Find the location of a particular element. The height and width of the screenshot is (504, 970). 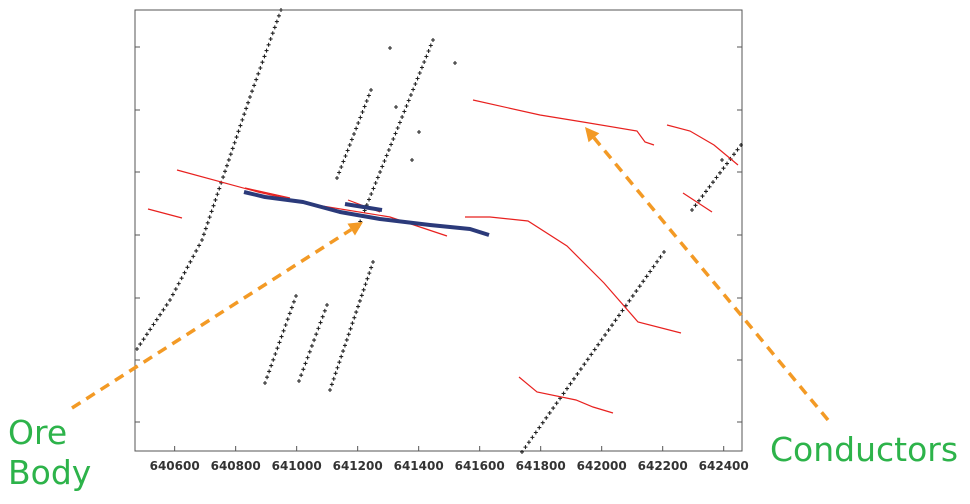

x-tick-label: 640800 is located at coordinates (236, 466).